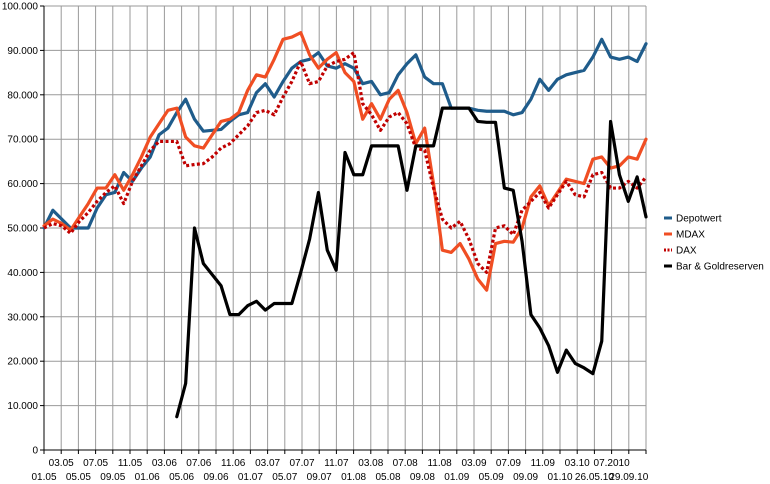 The height and width of the screenshot is (484, 770). I want to click on x-tick-label: 01.09, so click(456, 477).